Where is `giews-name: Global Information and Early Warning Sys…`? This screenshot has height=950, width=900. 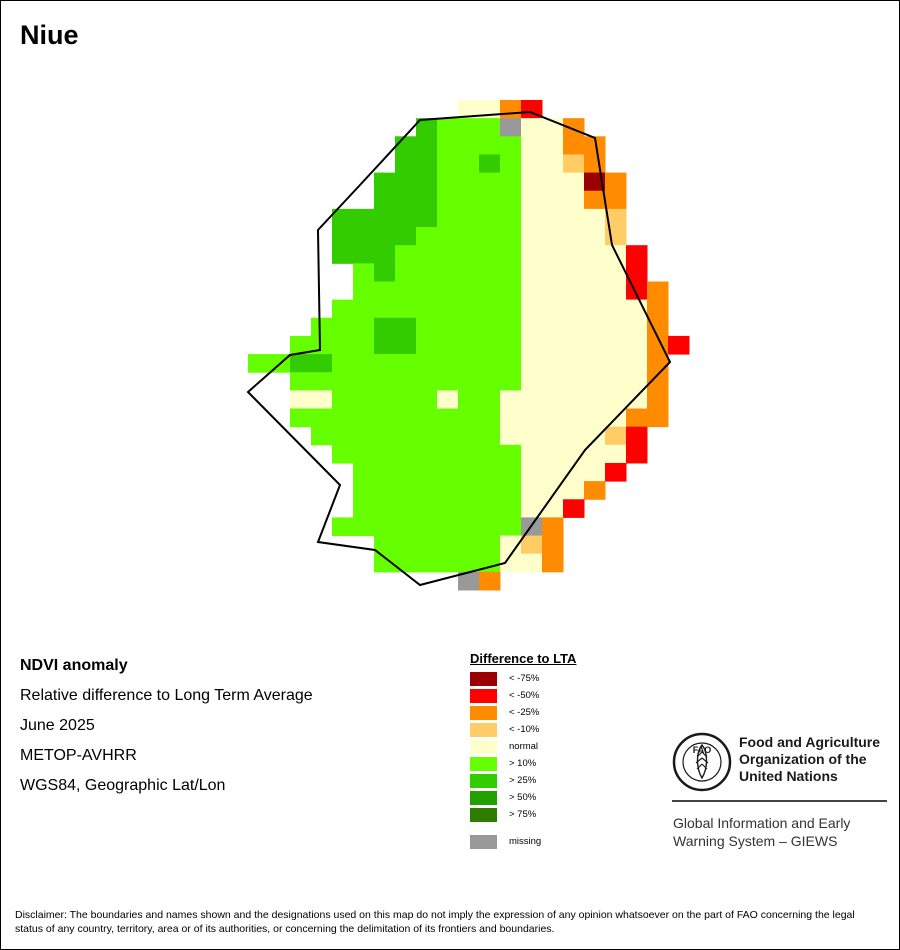 giews-name: Global Information and Early Warning Sys… is located at coordinates (761, 832).